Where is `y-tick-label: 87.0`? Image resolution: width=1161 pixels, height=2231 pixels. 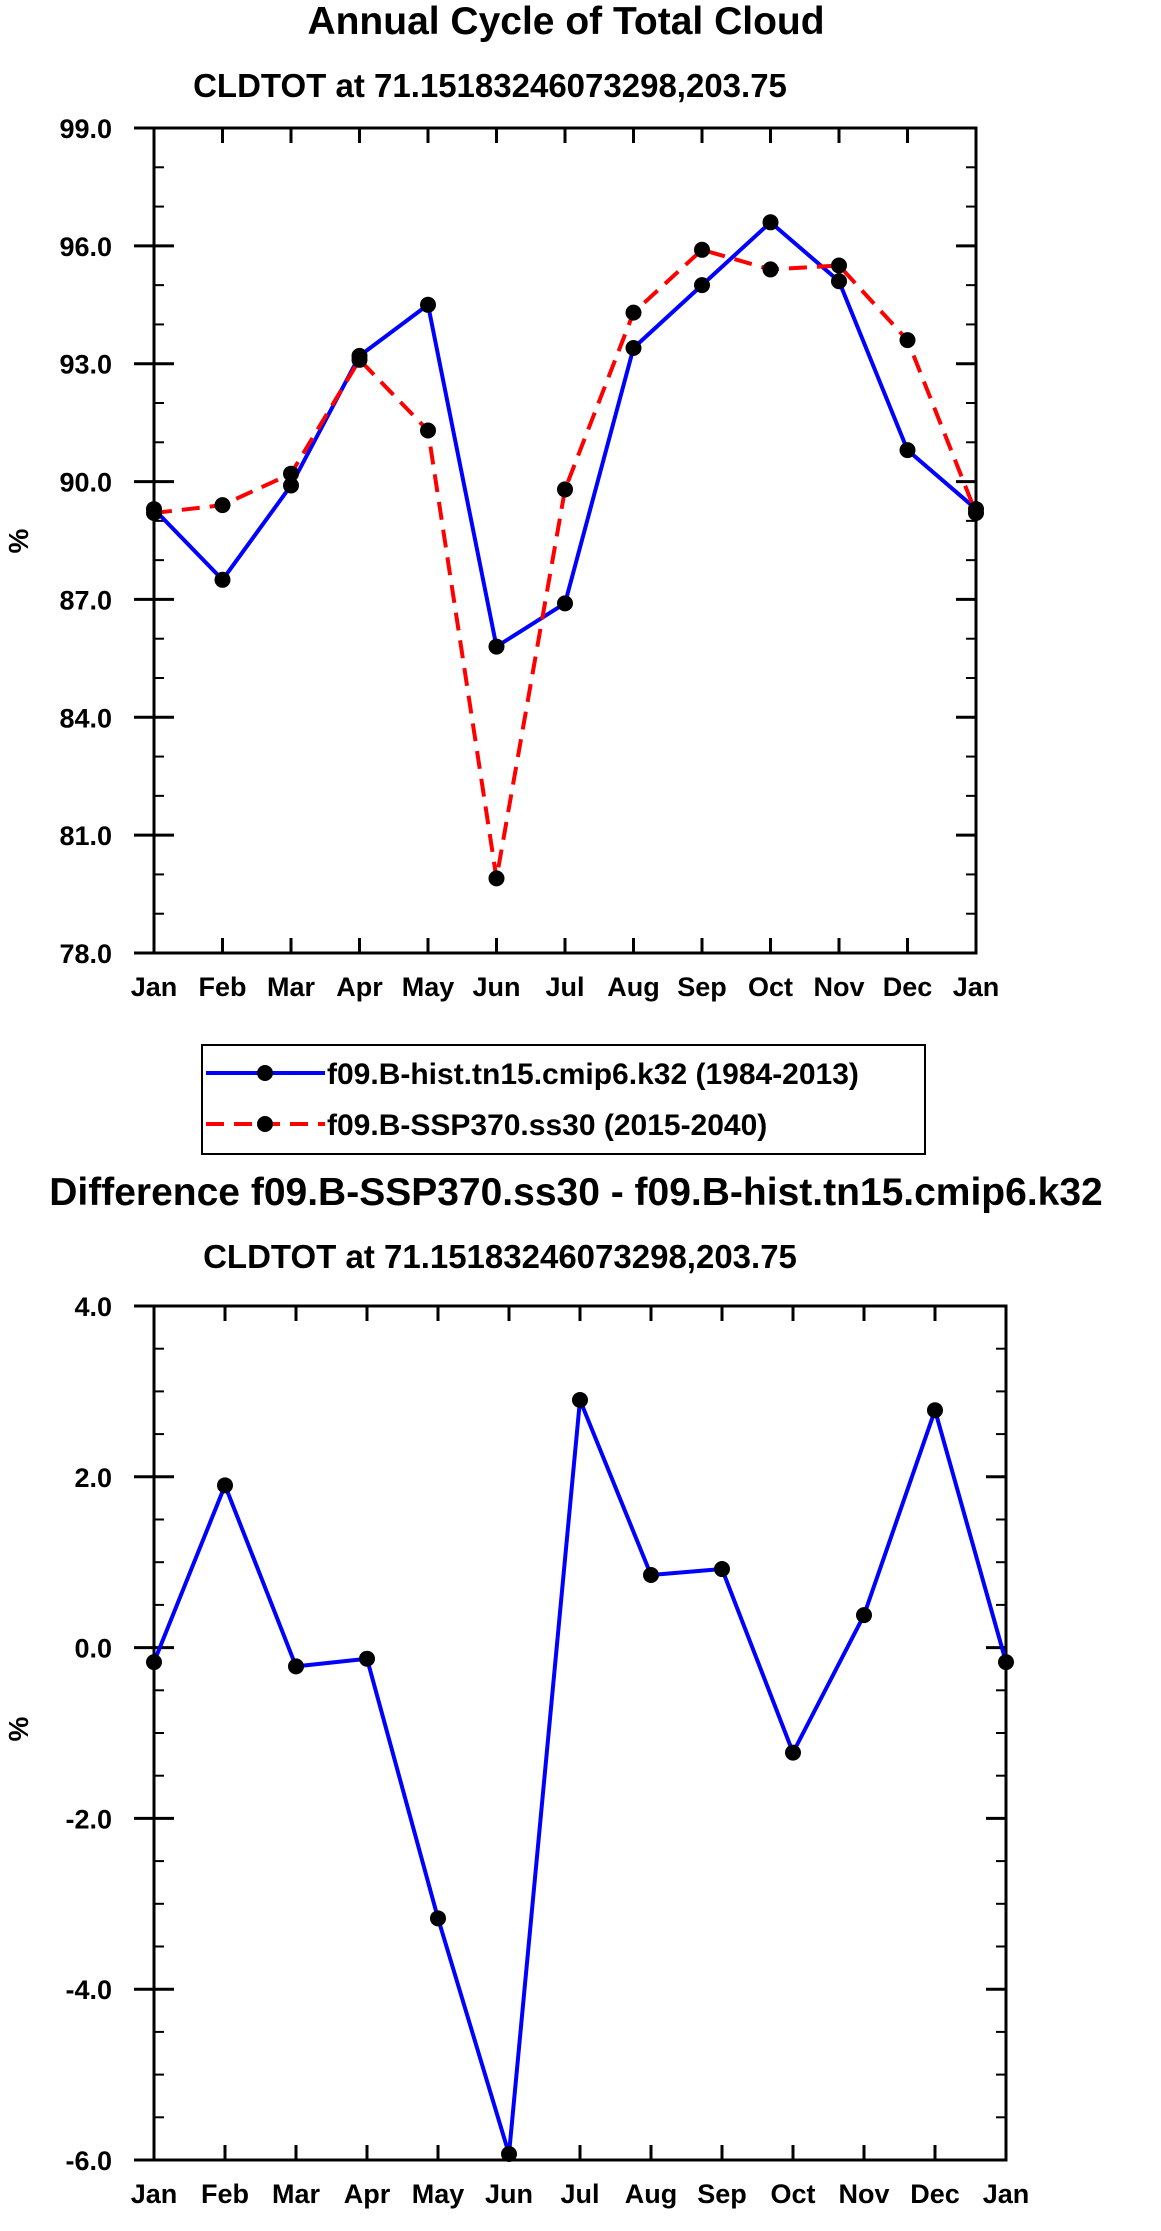 y-tick-label: 87.0 is located at coordinates (85, 600).